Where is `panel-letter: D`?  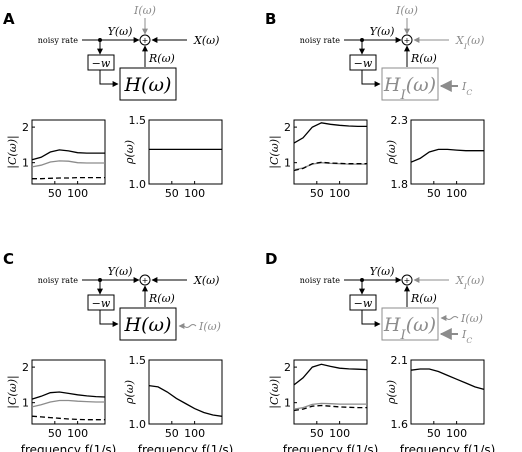 panel-letter: D is located at coordinates (271, 259).